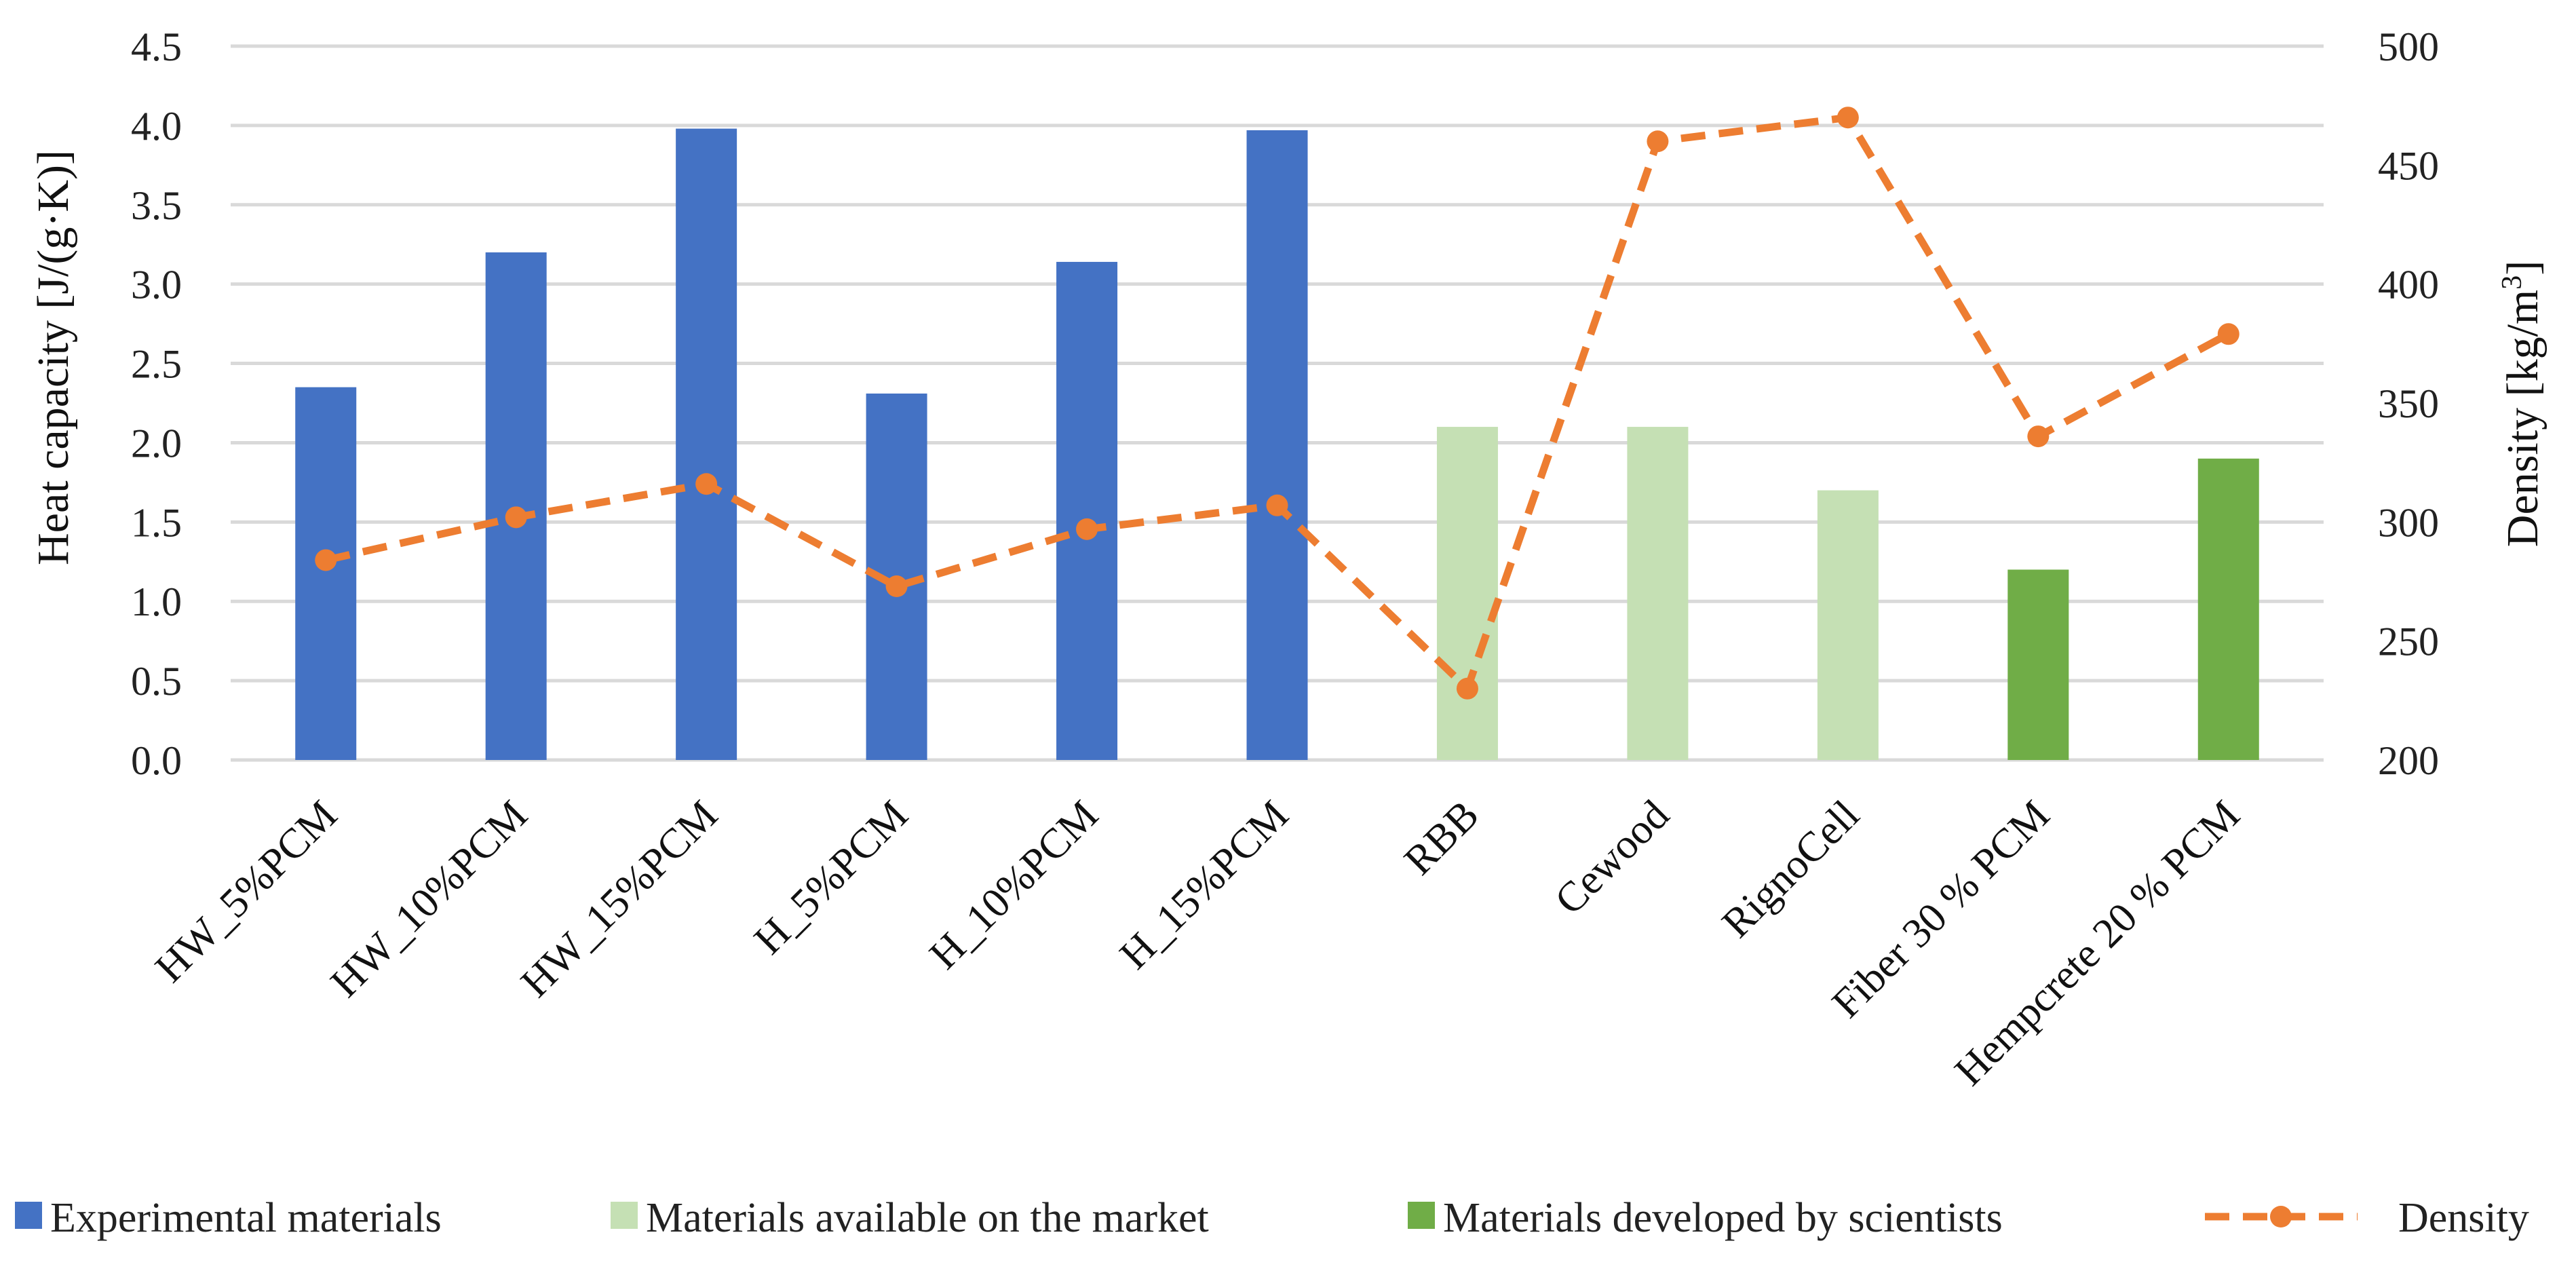 This screenshot has height=1275, width=2576. What do you see at coordinates (156, 46) in the screenshot?
I see `left-tick-label: 4.5` at bounding box center [156, 46].